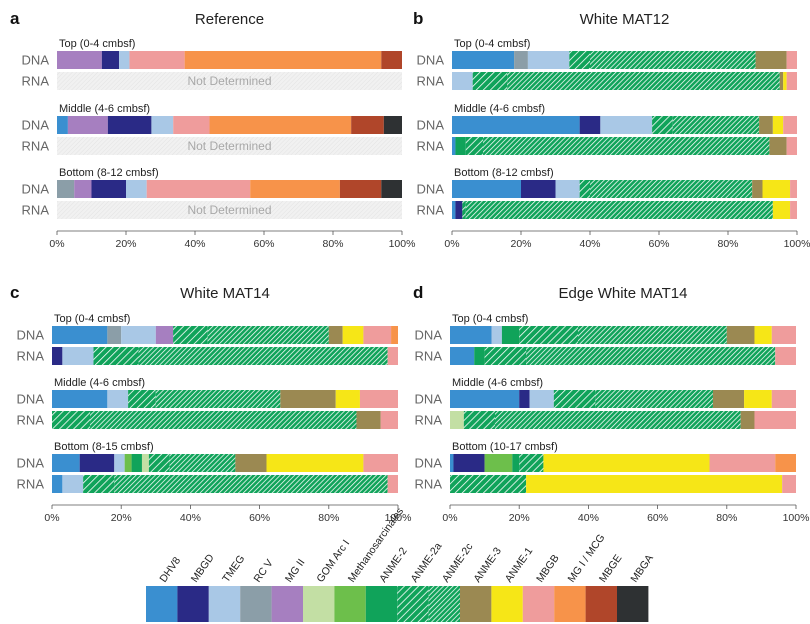 The height and width of the screenshot is (624, 810). Describe the element at coordinates (376, 545) in the screenshot. I see `legend-label-methanosarcinales: Methanosarcinales` at that location.